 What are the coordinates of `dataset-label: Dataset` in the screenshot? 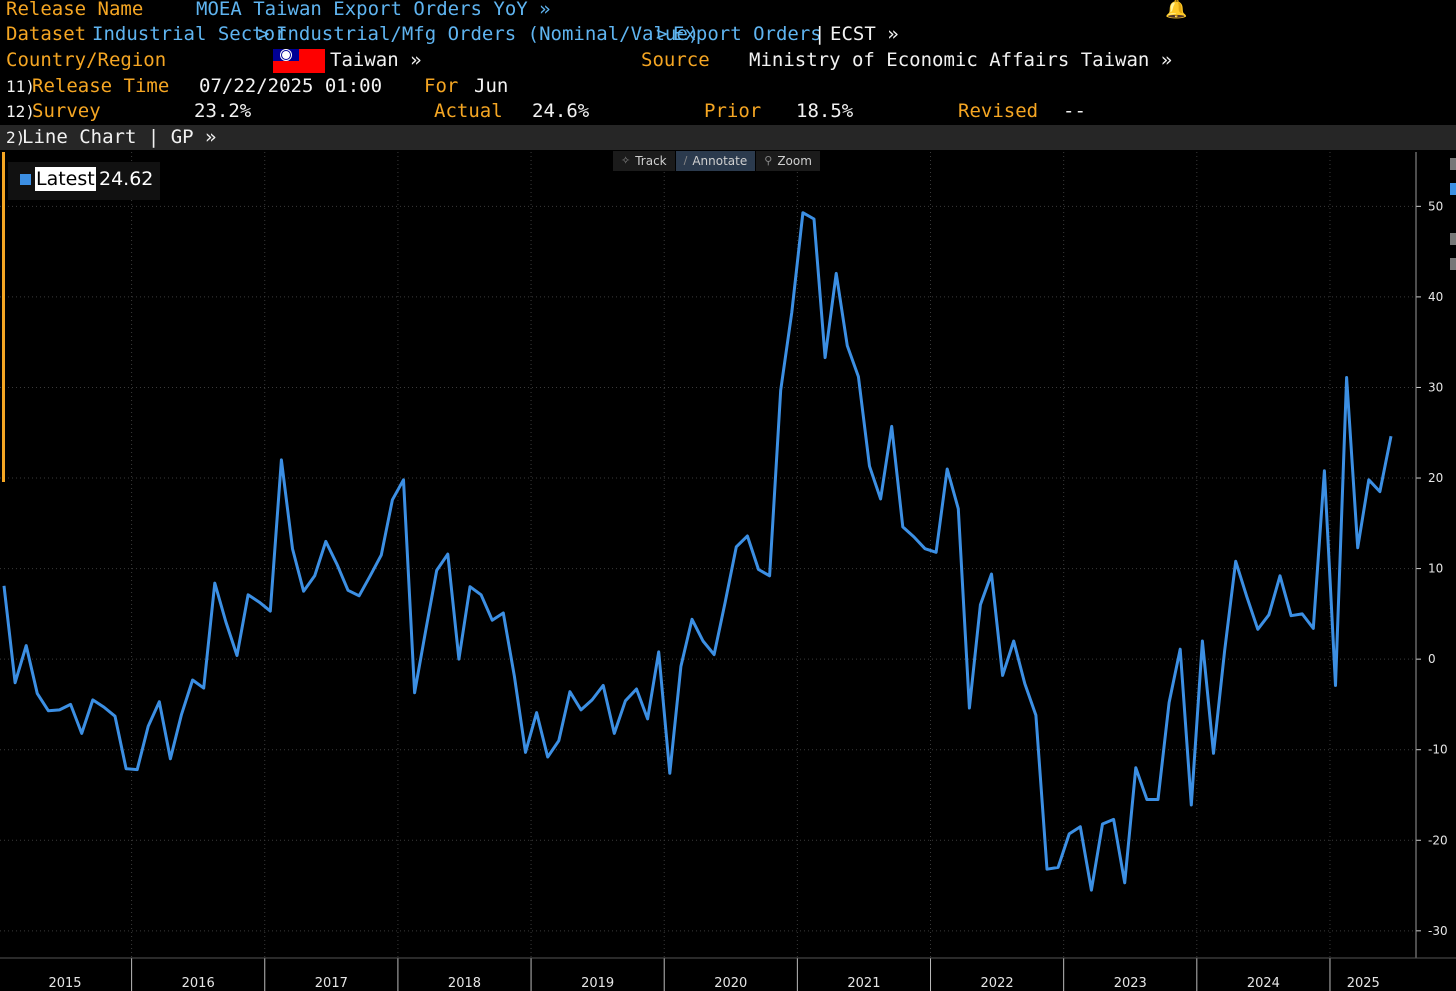 It's located at (46, 34).